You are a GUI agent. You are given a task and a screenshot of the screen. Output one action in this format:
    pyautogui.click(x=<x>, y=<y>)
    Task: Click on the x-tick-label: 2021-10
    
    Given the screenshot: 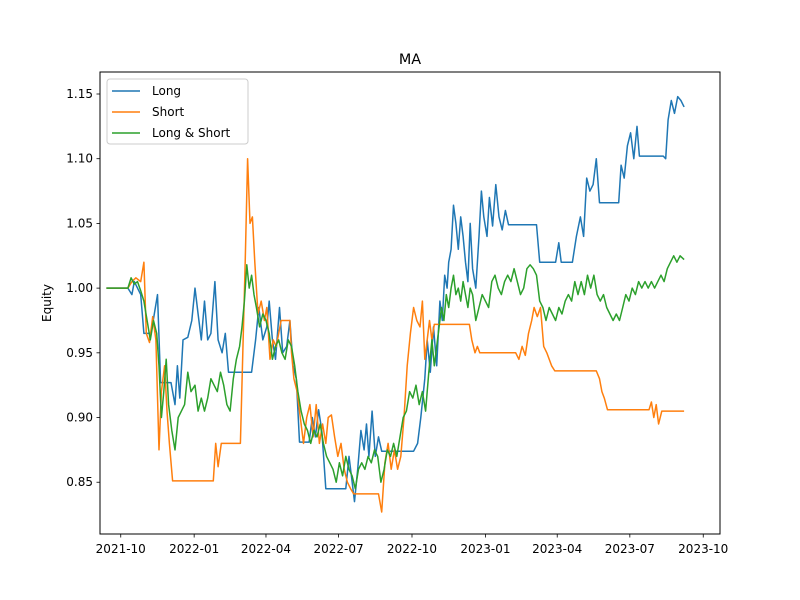 What is the action you would take?
    pyautogui.click(x=121, y=549)
    